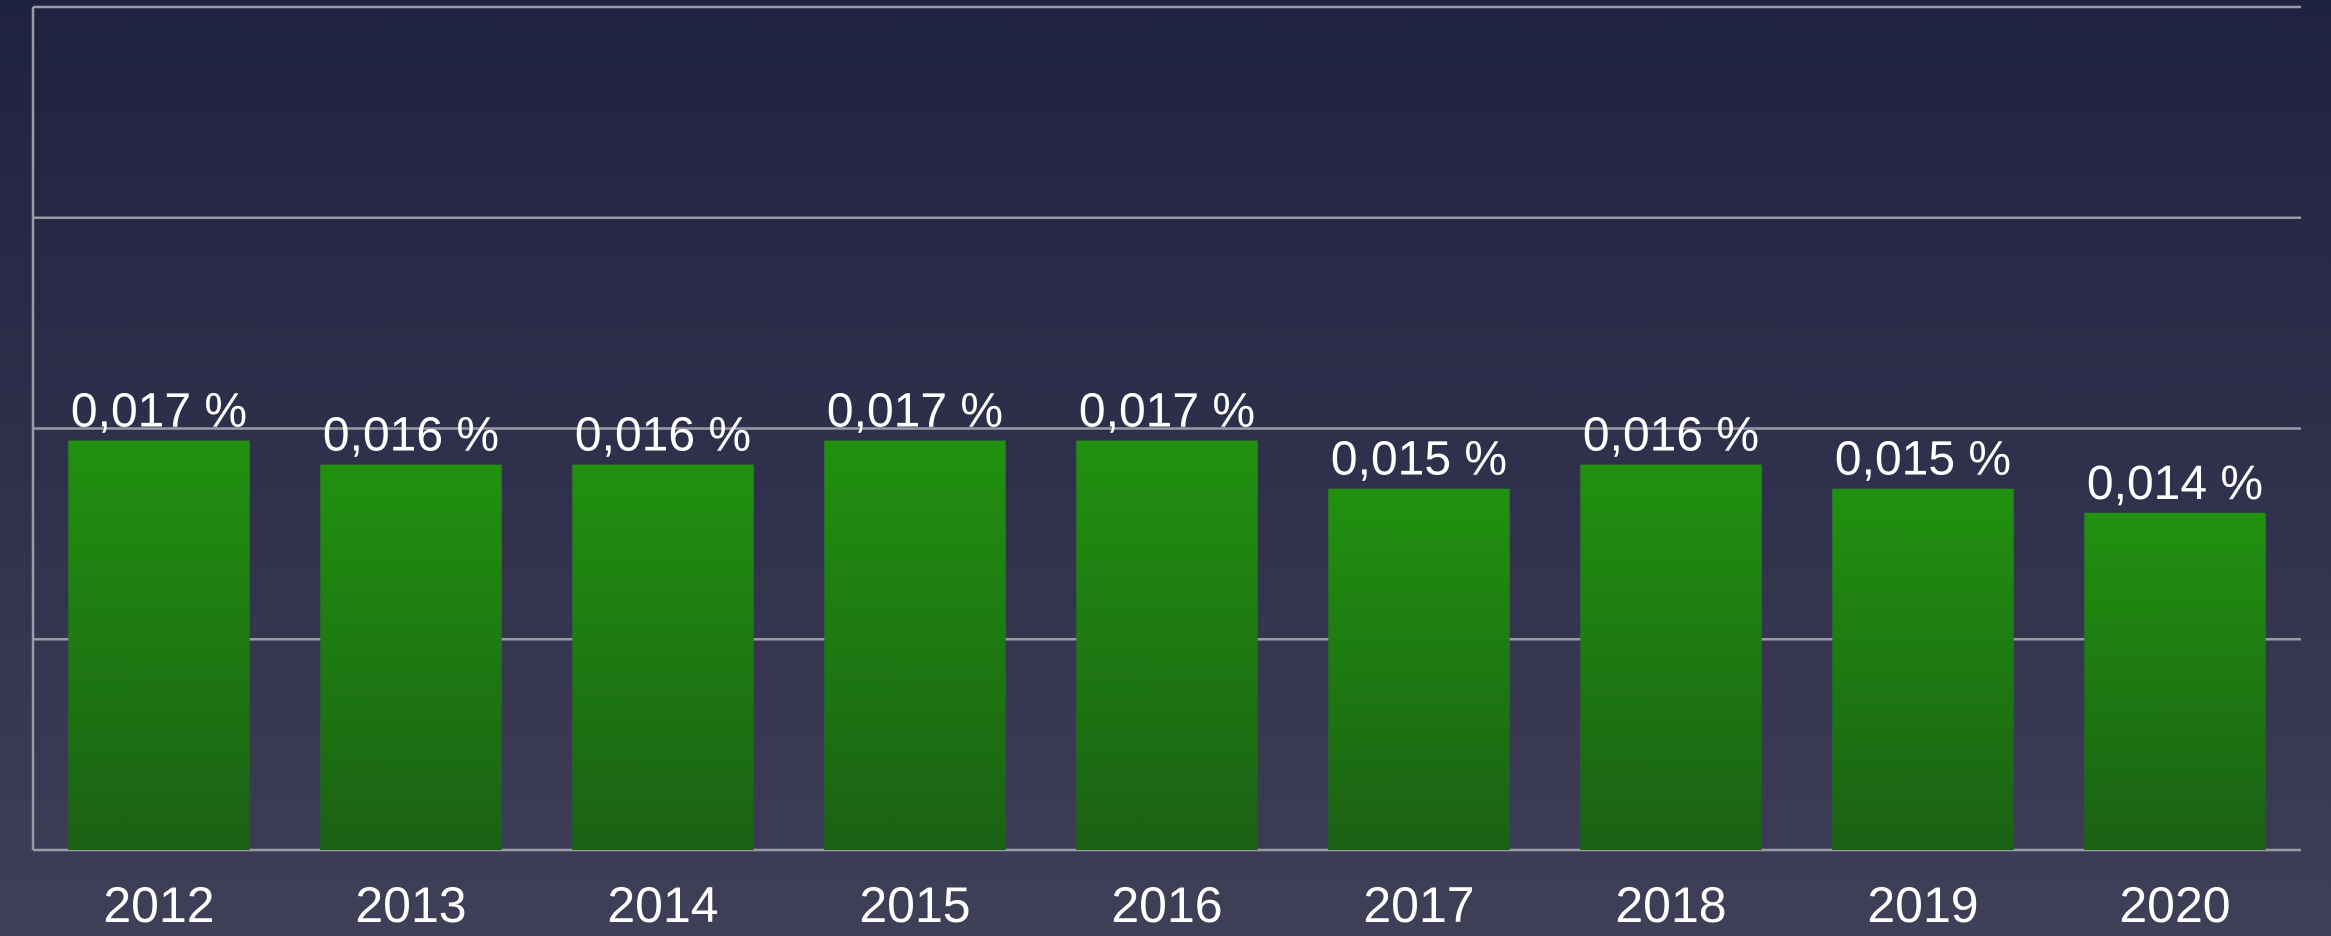  What do you see at coordinates (2174, 905) in the screenshot?
I see `x-tick-label: 2020` at bounding box center [2174, 905].